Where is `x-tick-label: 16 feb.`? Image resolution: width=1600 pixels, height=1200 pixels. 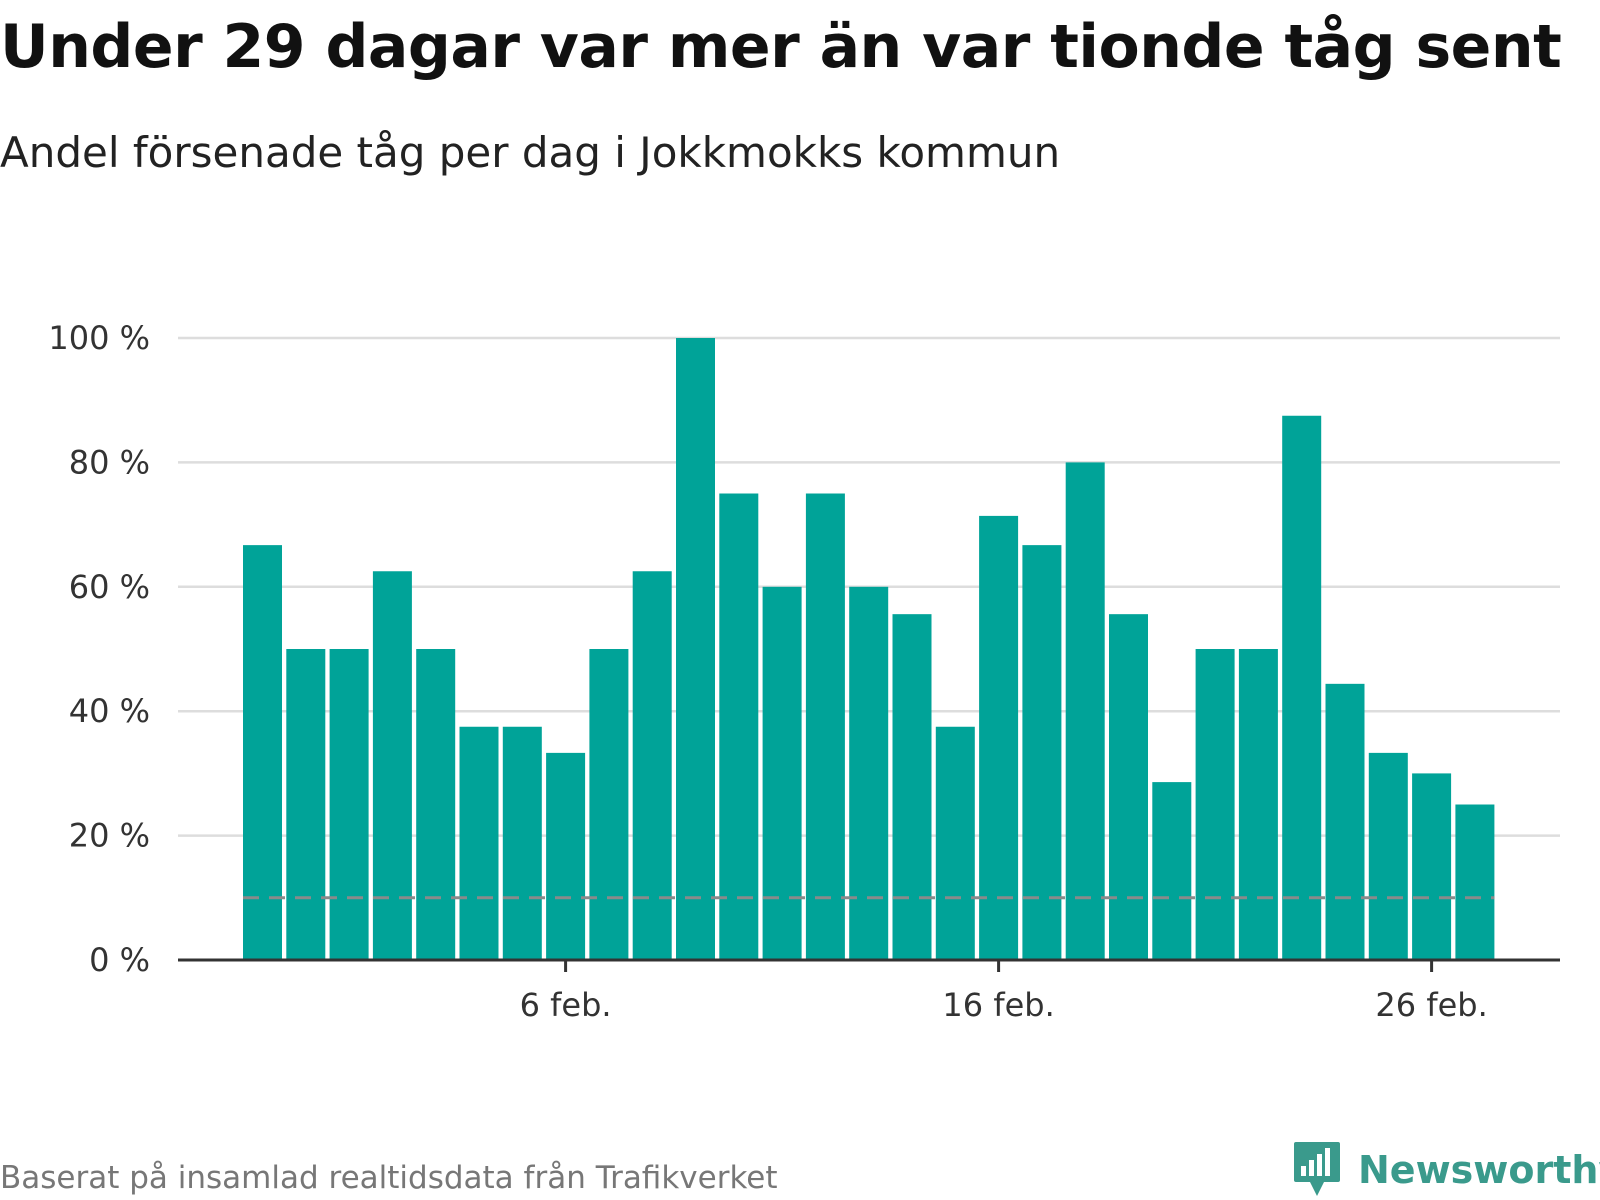
x-tick-label: 16 feb. is located at coordinates (998, 1005).